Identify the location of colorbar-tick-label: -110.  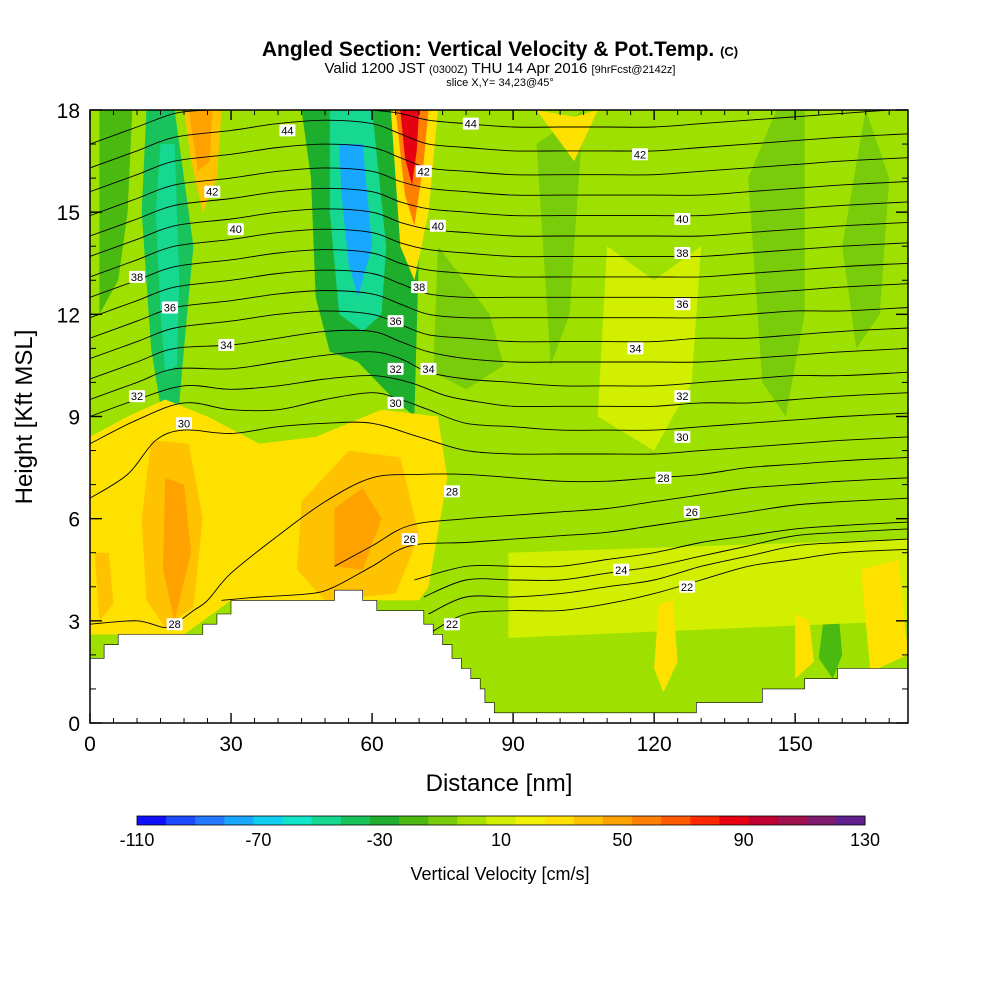
(137, 840).